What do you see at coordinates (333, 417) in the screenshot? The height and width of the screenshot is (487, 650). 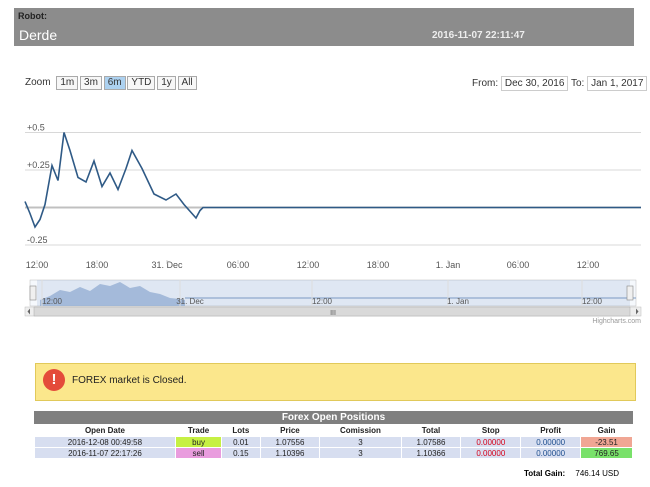 I see `positions-title: Forex Open Positions` at bounding box center [333, 417].